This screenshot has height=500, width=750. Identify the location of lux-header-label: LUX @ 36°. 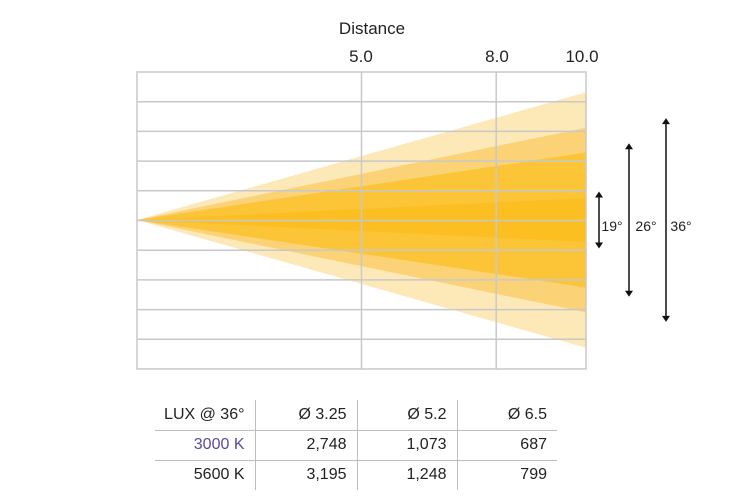
(205, 415).